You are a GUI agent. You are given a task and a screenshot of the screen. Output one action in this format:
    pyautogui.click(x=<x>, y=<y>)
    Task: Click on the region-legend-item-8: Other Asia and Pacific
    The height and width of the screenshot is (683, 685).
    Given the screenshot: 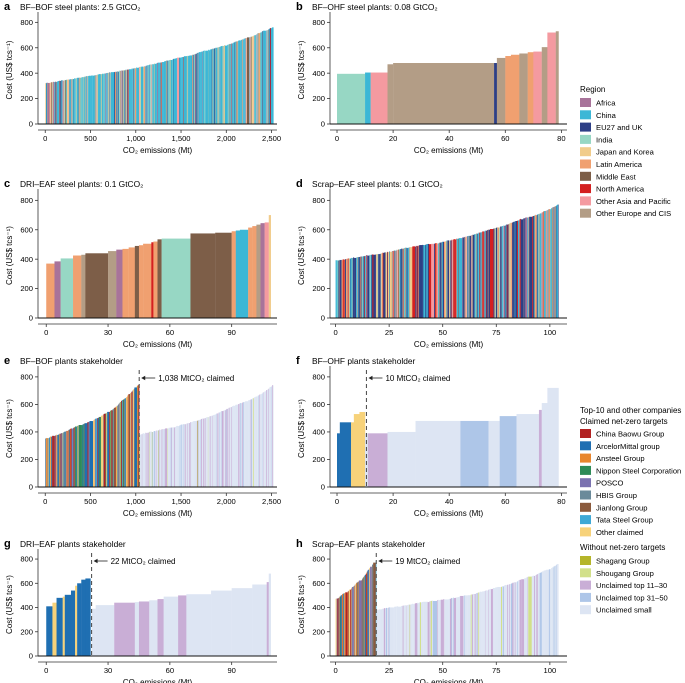 What is the action you would take?
    pyautogui.click(x=633, y=201)
    